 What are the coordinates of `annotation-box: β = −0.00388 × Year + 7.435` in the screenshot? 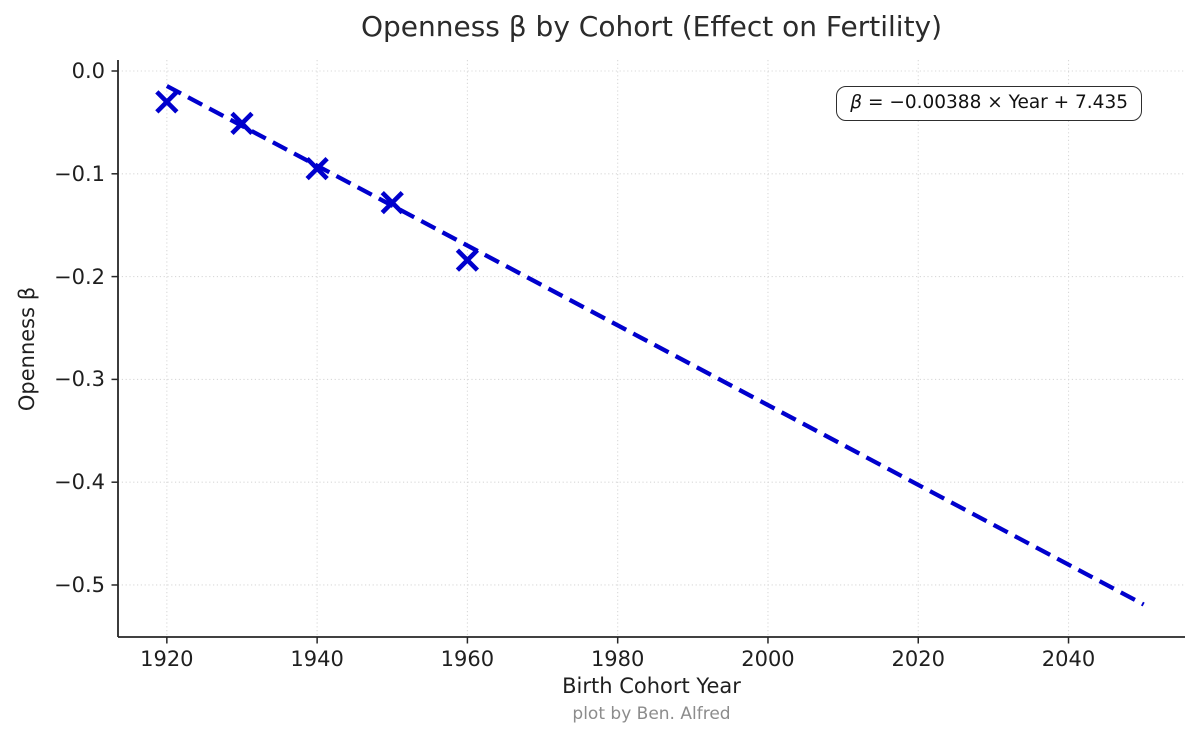 It's located at (989, 103).